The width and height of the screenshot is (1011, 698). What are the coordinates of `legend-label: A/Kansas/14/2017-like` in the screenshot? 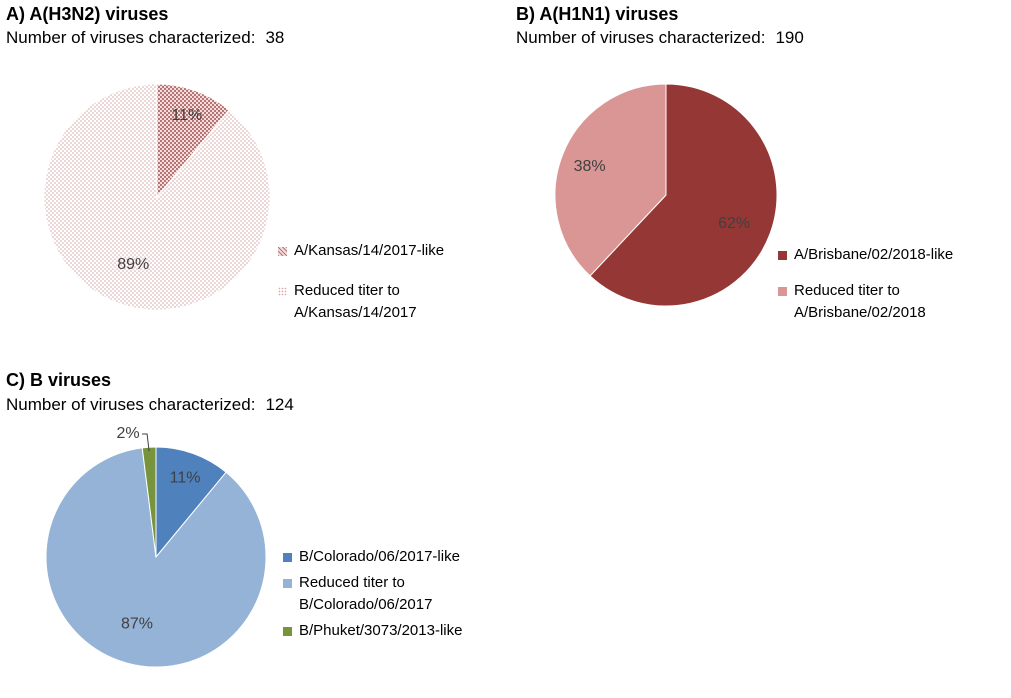 It's located at (369, 250).